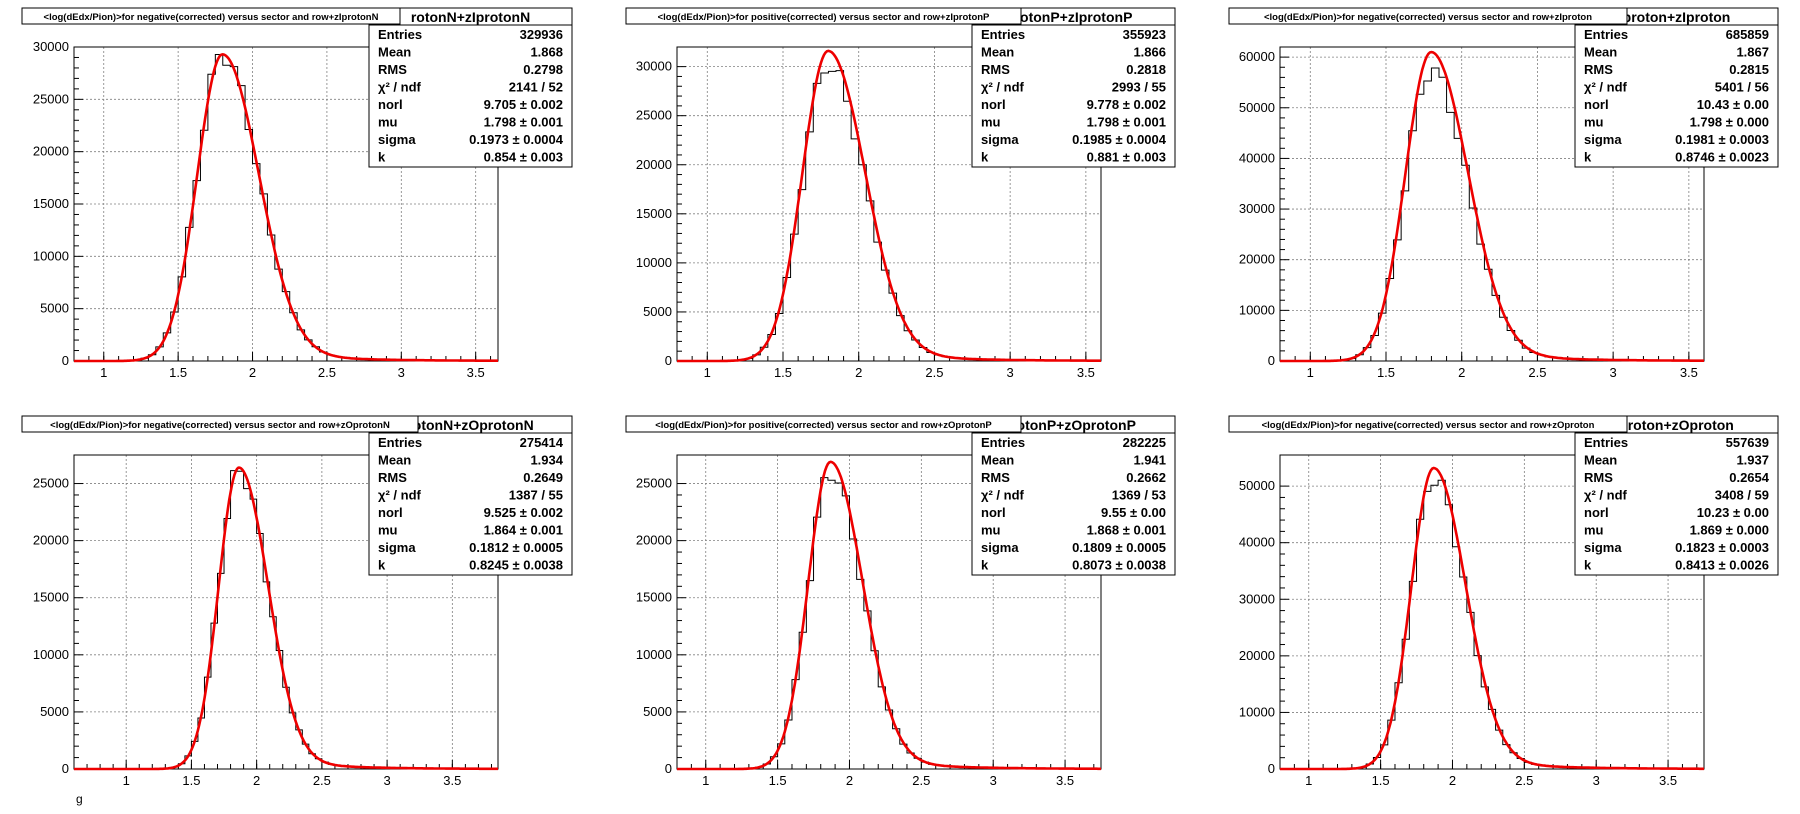 This screenshot has height=814, width=1800. Describe the element at coordinates (536, 87) in the screenshot. I see `stats-value: 2141 / 52` at that location.